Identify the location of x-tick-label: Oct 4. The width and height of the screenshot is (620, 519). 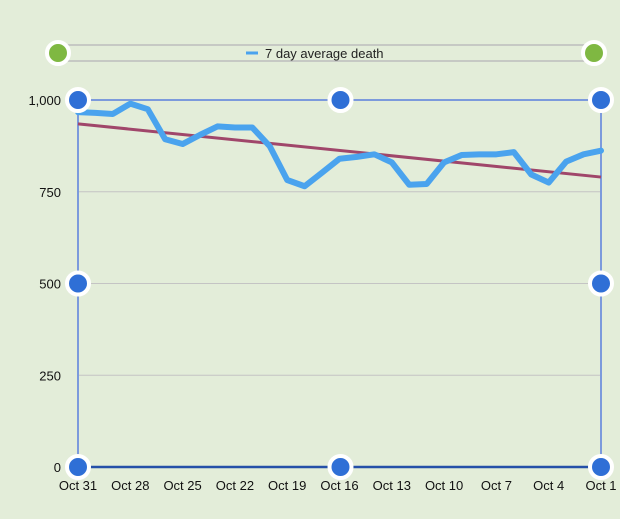
(548, 485).